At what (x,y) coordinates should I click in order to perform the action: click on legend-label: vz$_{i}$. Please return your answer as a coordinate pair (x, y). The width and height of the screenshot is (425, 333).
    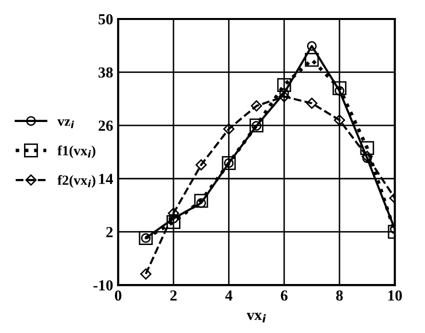
    Looking at the image, I should click on (65, 123).